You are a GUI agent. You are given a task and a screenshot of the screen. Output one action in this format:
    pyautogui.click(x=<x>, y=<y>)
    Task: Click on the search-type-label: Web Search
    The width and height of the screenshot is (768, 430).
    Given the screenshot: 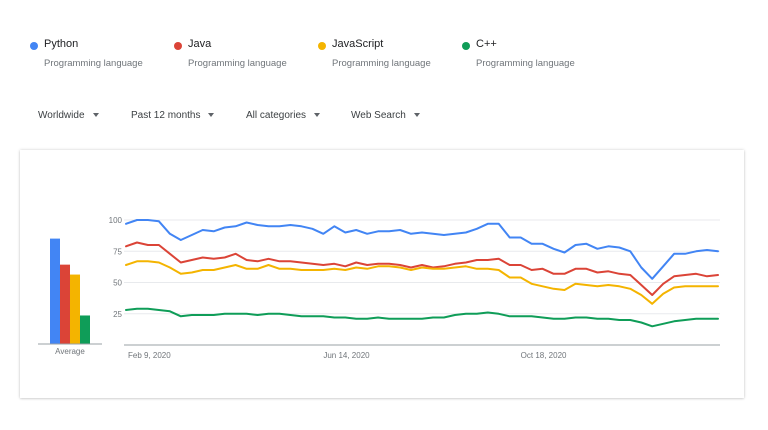 What is the action you would take?
    pyautogui.click(x=378, y=115)
    